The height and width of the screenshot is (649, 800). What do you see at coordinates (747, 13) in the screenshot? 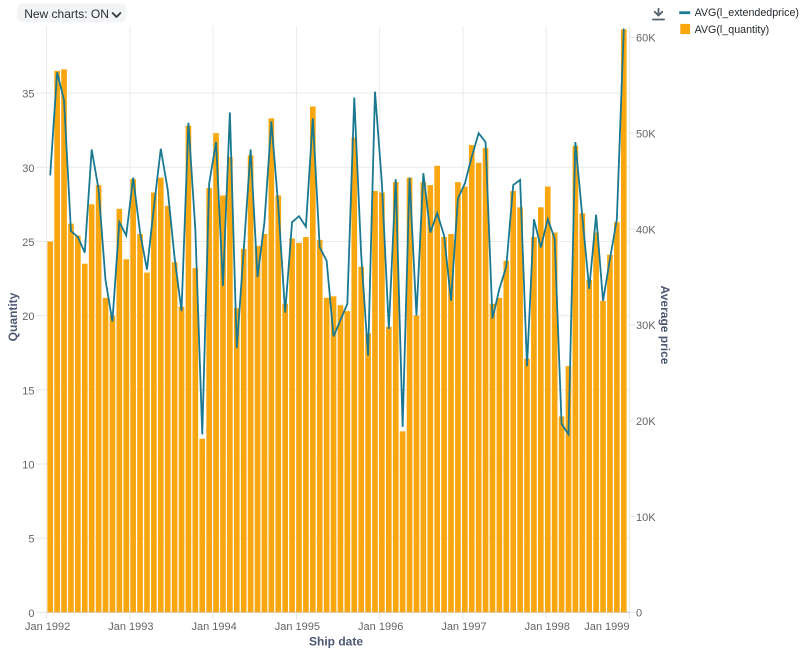
I see `svg-text: AVG(l_extendedprice)` at bounding box center [747, 13].